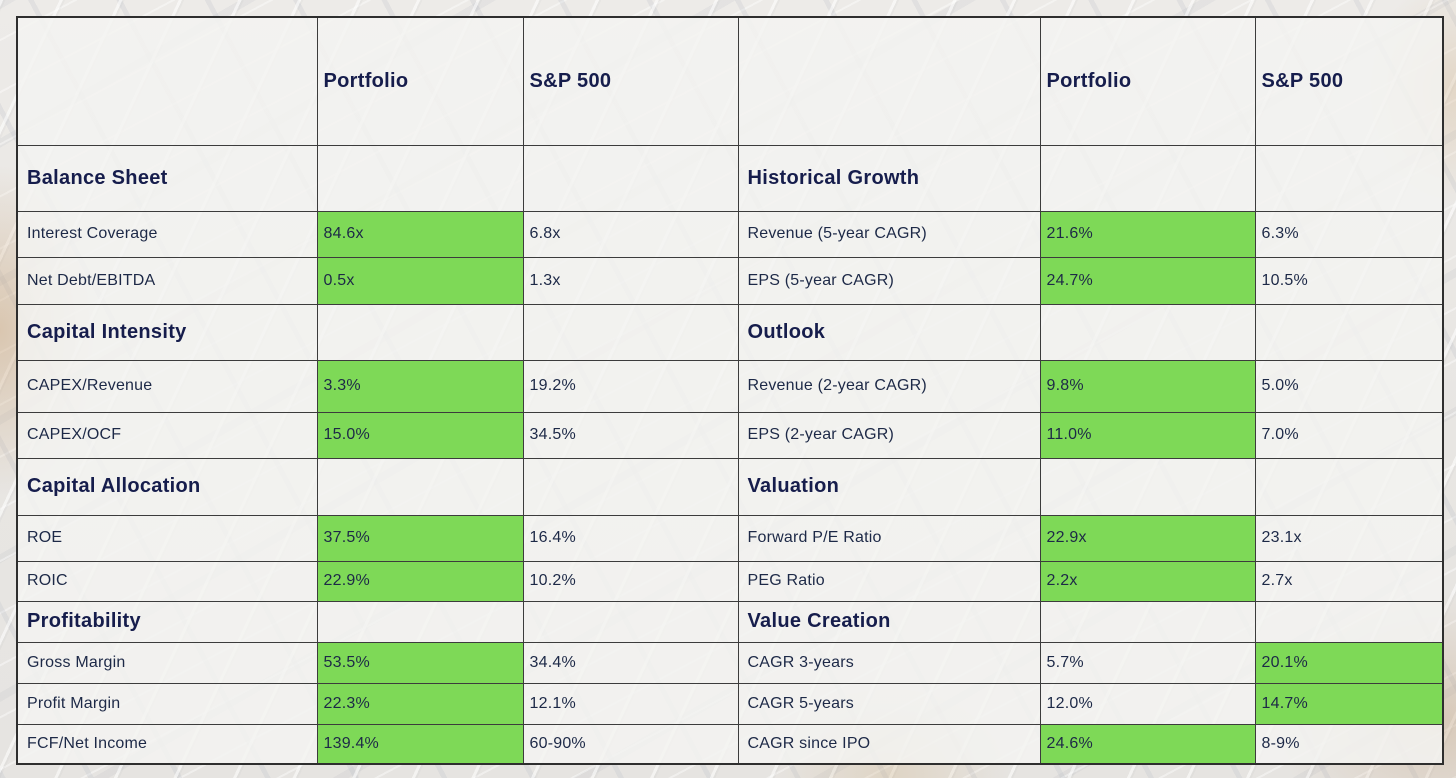 The height and width of the screenshot is (778, 1456). I want to click on portfolio-value-cell: 22.9%, so click(420, 581).